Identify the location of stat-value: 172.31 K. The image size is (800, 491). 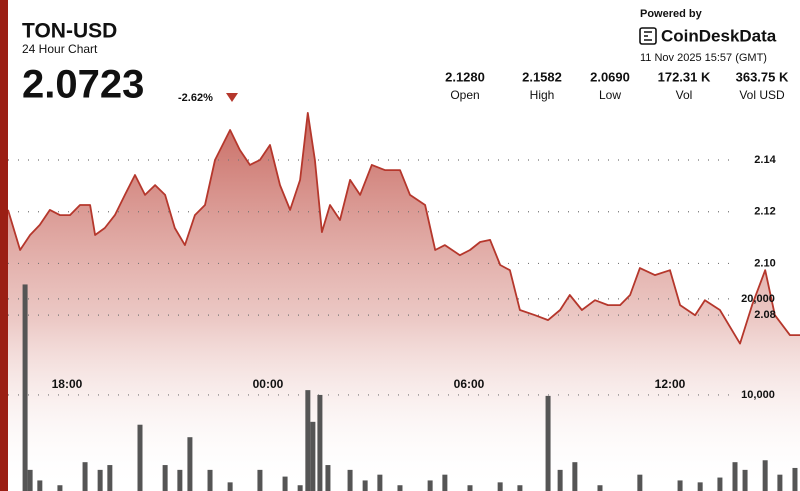
(684, 76).